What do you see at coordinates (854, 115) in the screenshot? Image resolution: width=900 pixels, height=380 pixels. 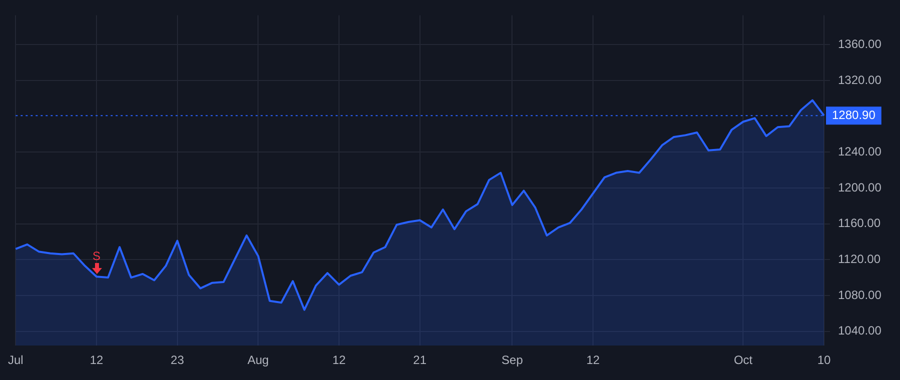 I see `ref-line-label: 1280.90` at bounding box center [854, 115].